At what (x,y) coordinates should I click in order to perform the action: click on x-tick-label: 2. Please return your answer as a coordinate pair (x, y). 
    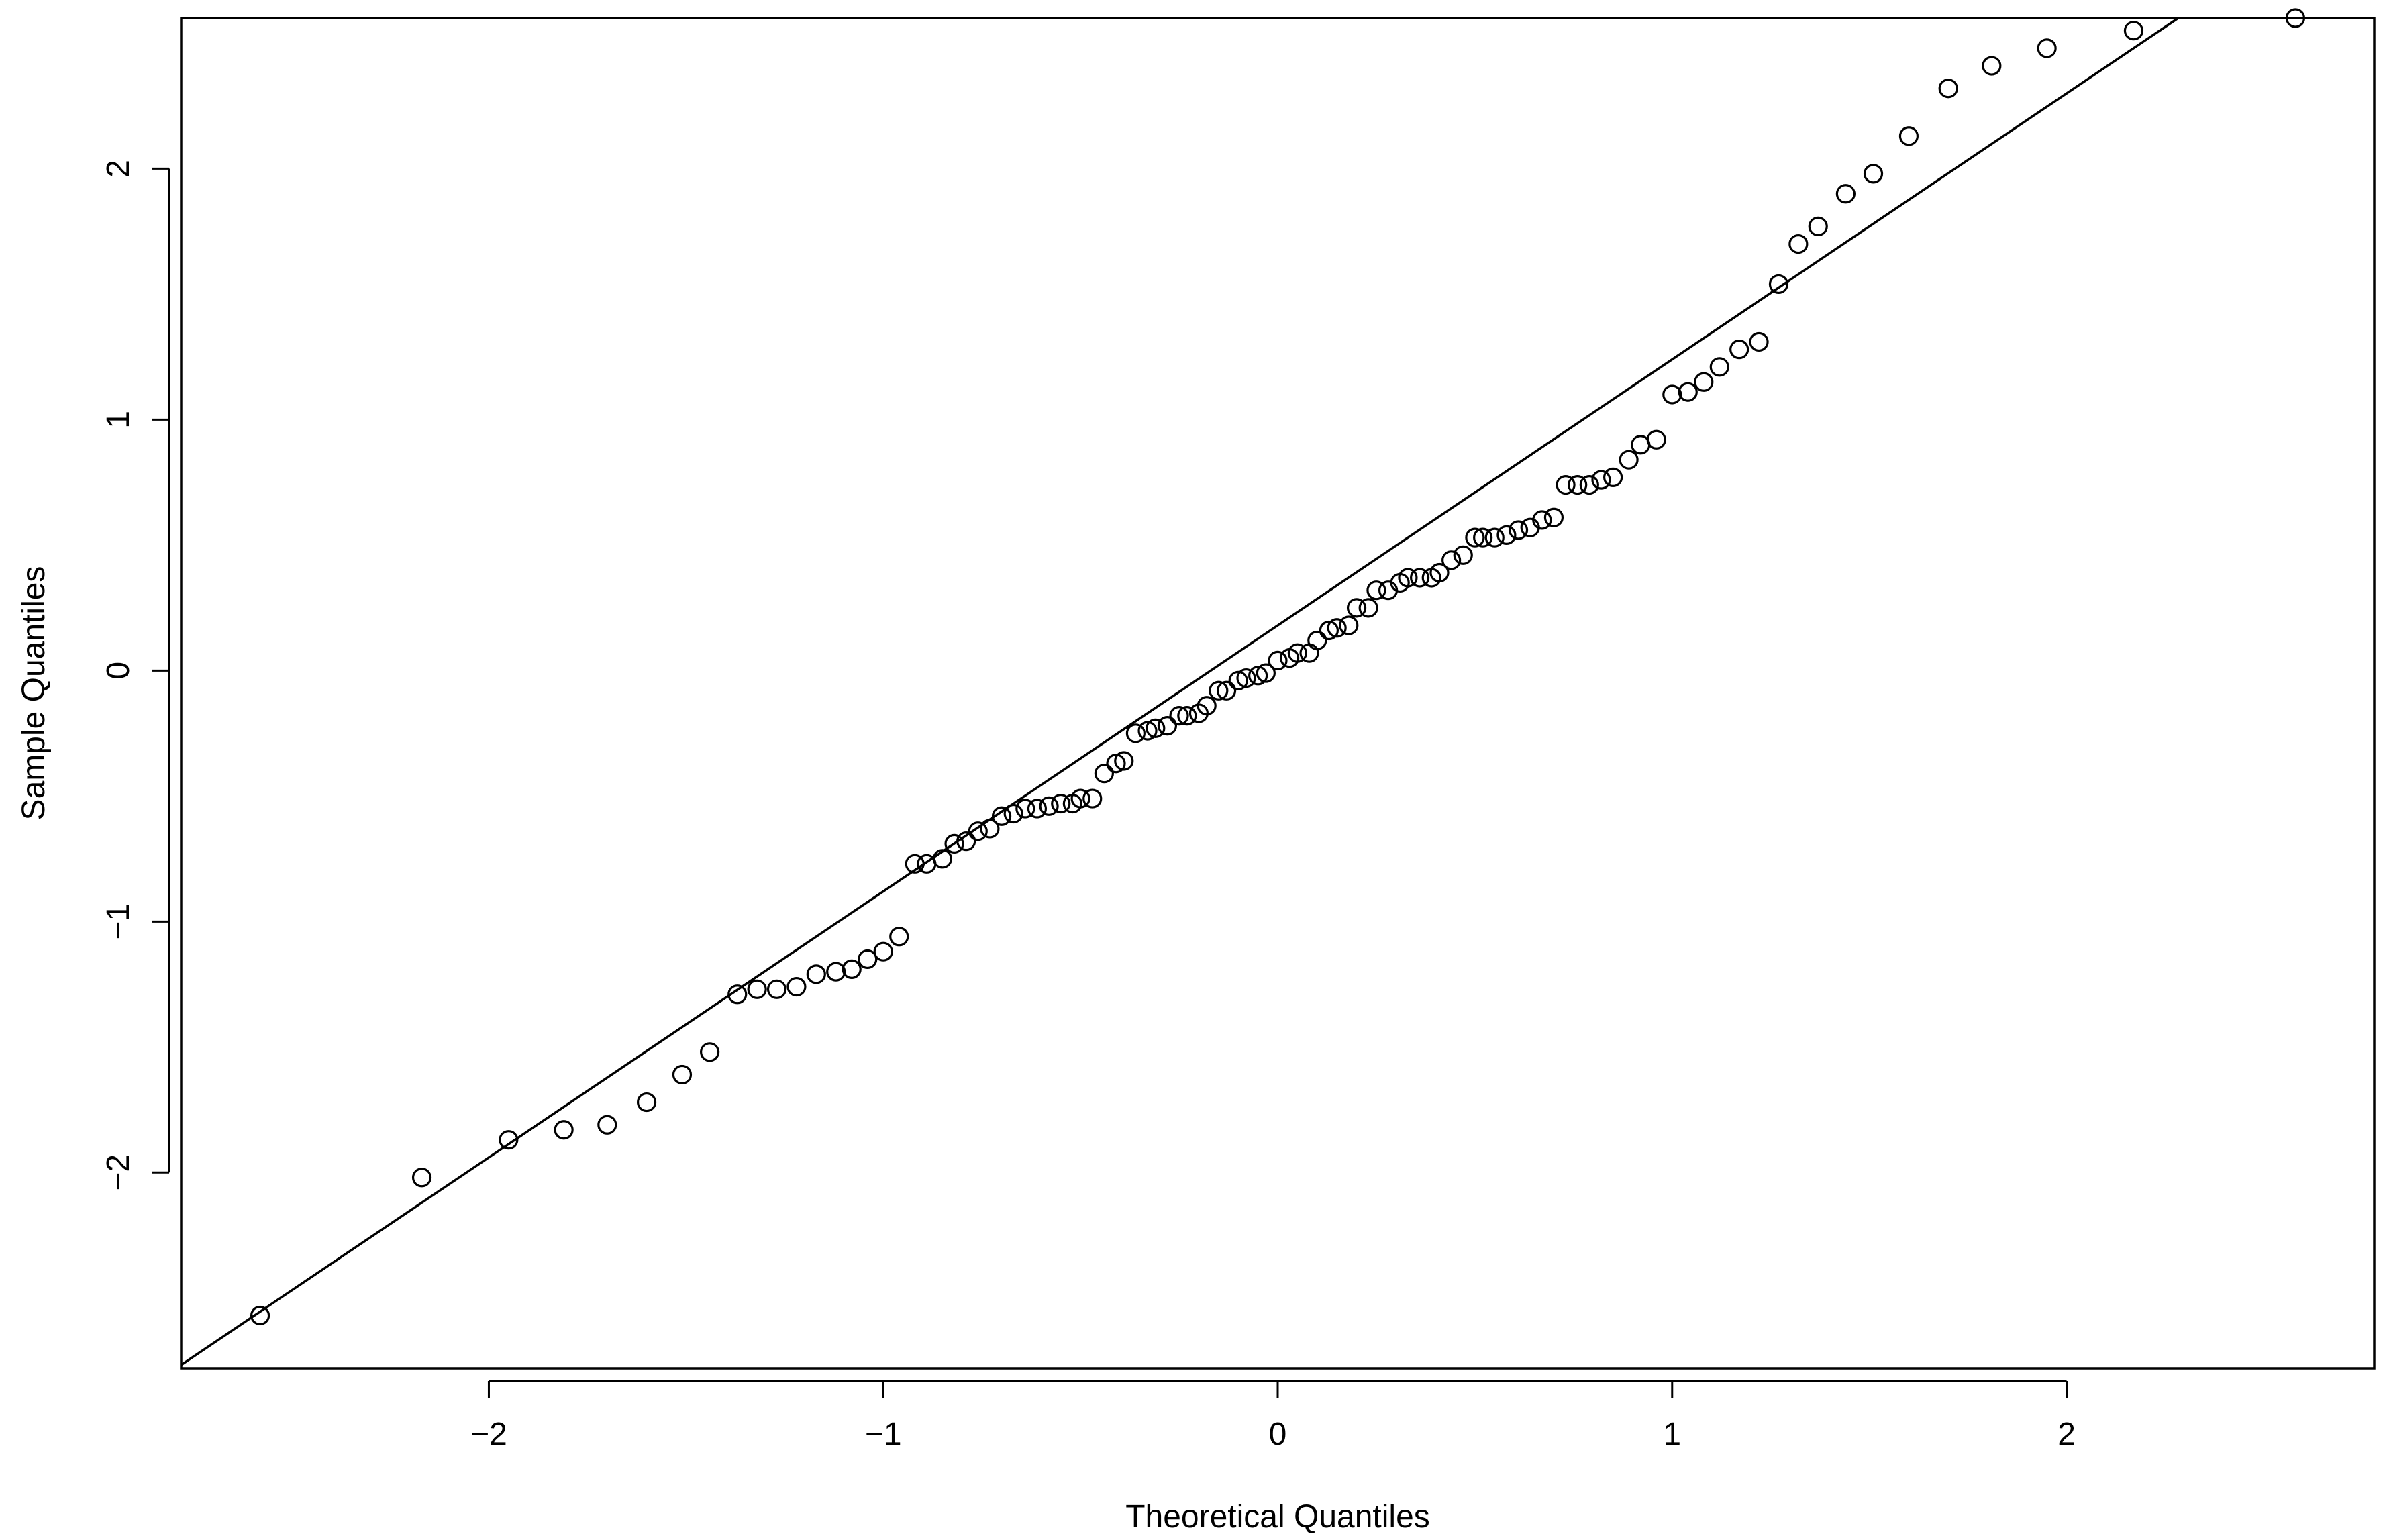
    Looking at the image, I should click on (2067, 1434).